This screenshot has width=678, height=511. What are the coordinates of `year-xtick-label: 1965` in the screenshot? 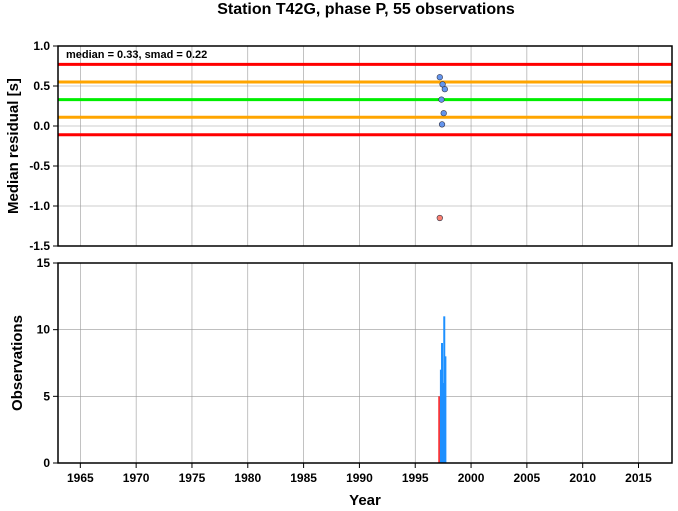 It's located at (80, 478).